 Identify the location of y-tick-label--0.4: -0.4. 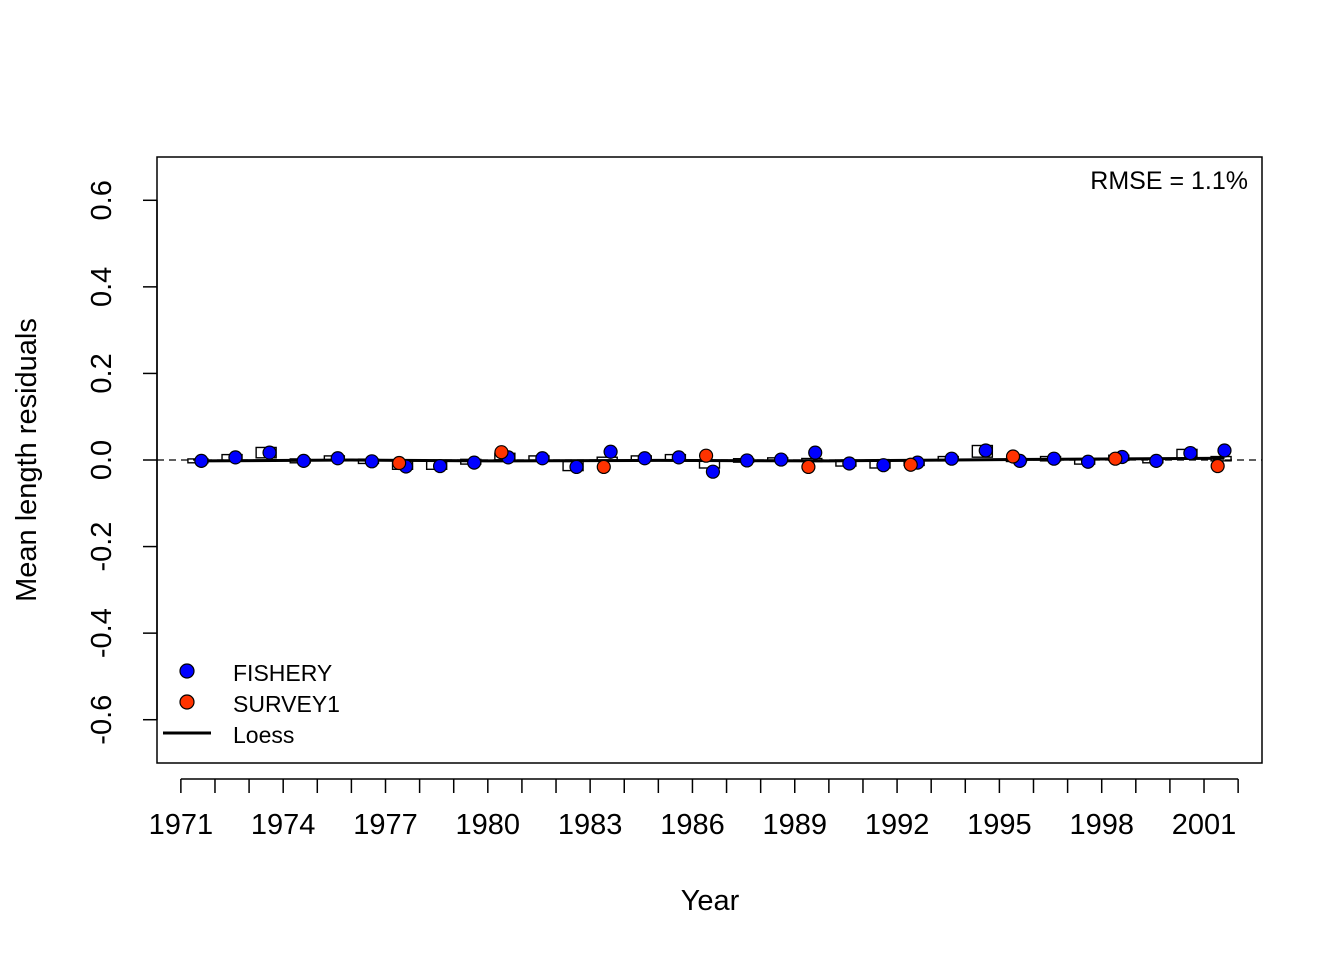
(102, 633).